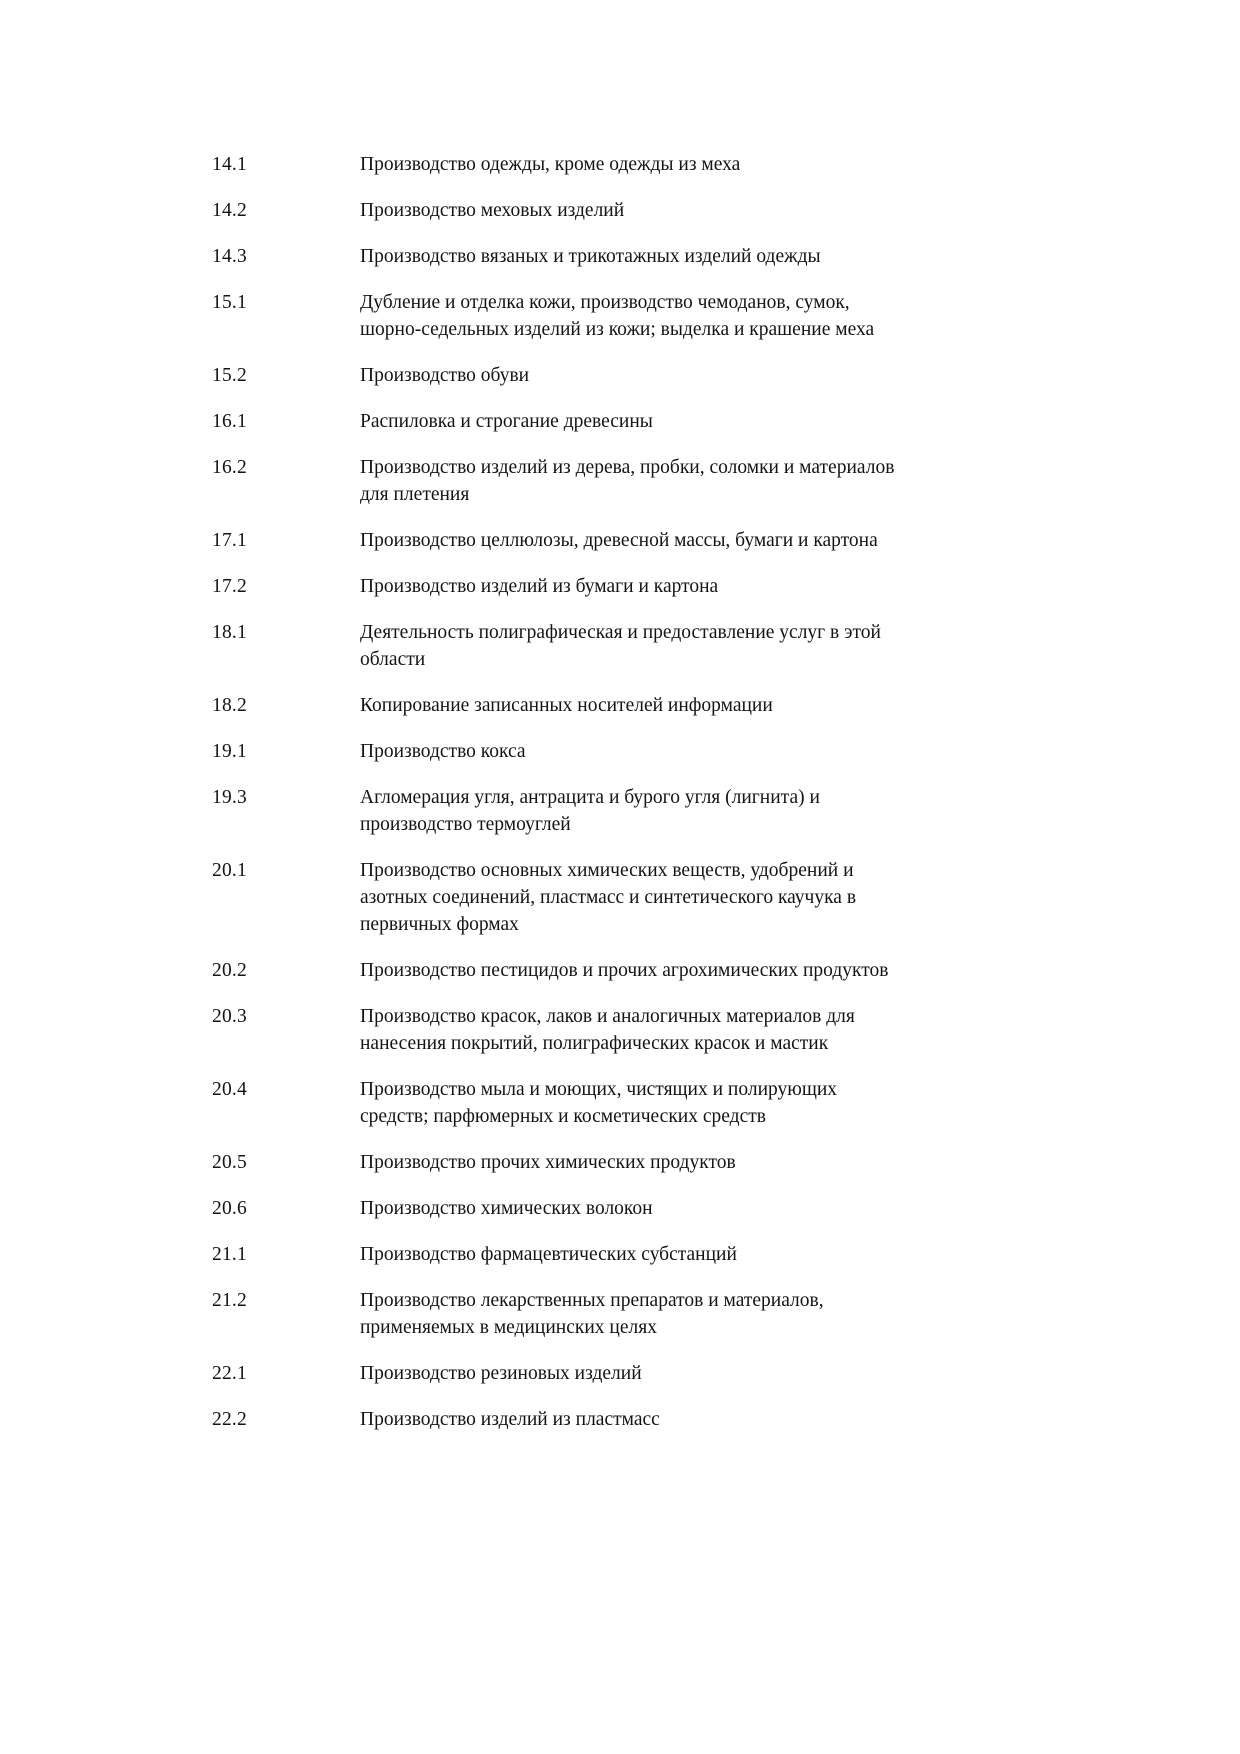 This screenshot has width=1240, height=1754. I want to click on industry-code: 19.1, so click(229, 751).